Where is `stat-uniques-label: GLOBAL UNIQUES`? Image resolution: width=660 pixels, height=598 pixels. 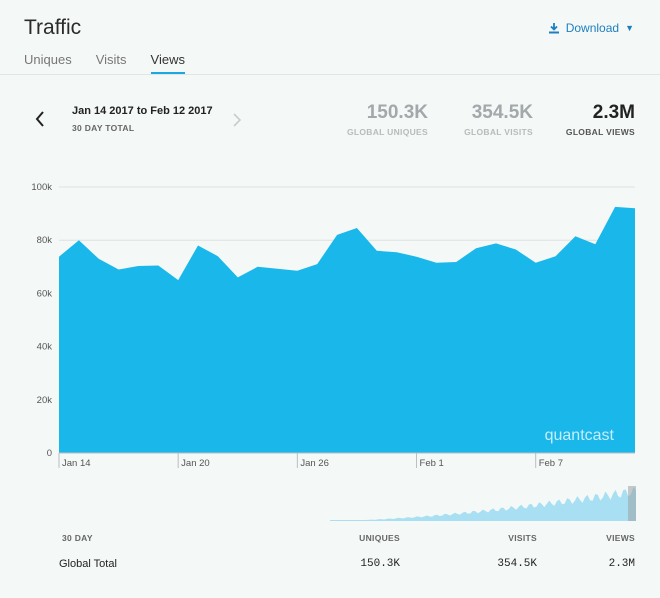
stat-uniques-label: GLOBAL UNIQUES is located at coordinates (387, 132).